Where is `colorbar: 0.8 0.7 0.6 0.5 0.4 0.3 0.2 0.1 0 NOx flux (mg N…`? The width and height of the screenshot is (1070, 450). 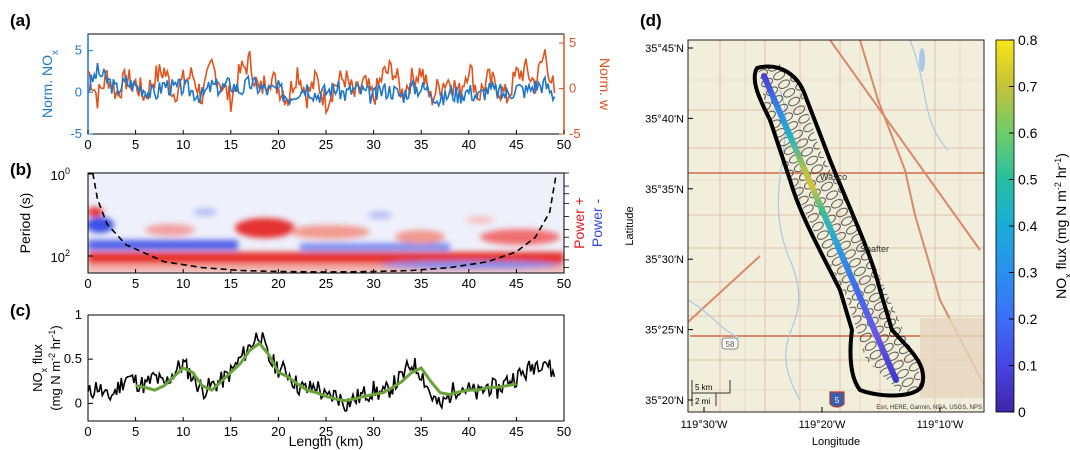
colorbar: 0.8 0.7 0.6 0.5 0.4 0.3 0.2 0.1 0 NOx flux (mg N… is located at coordinates (1032, 226).